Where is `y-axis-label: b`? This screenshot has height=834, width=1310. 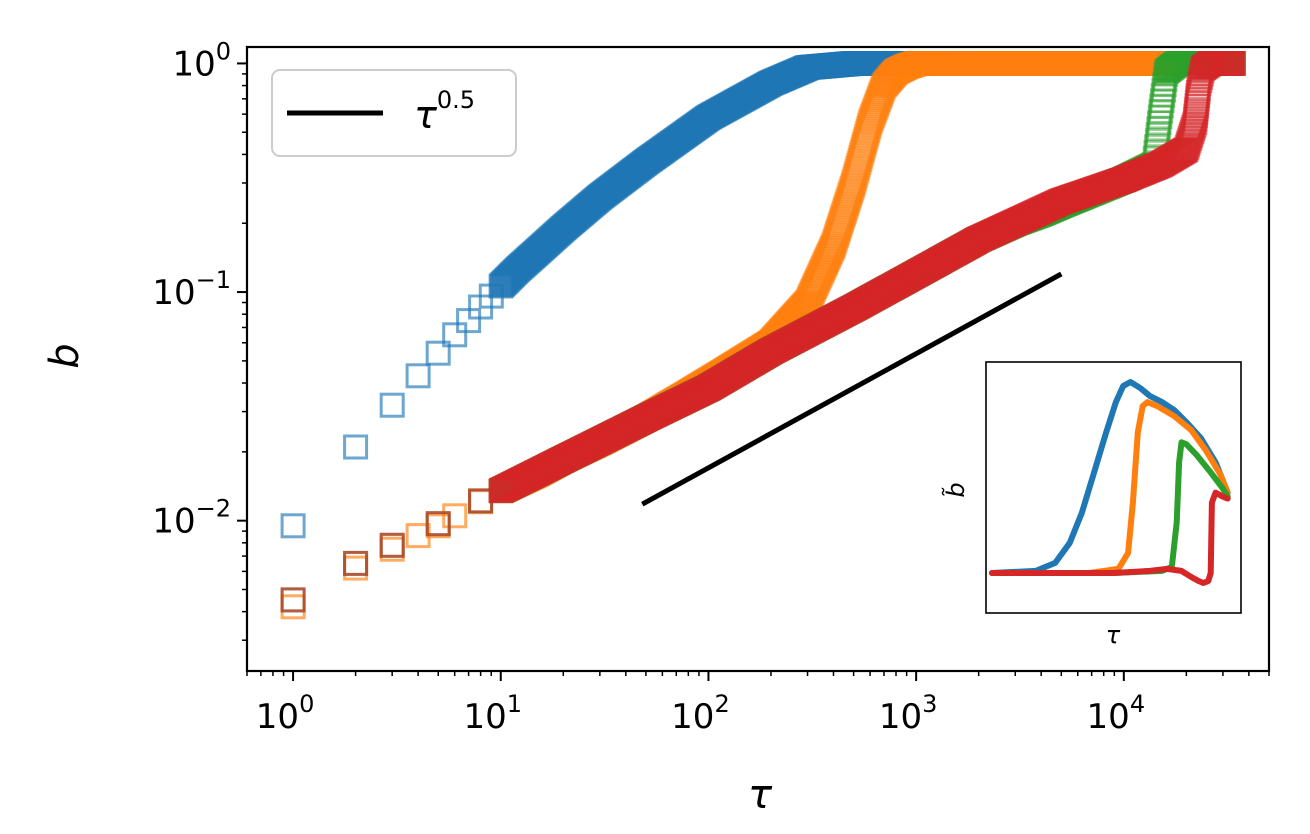 y-axis-label: b is located at coordinates (65, 355).